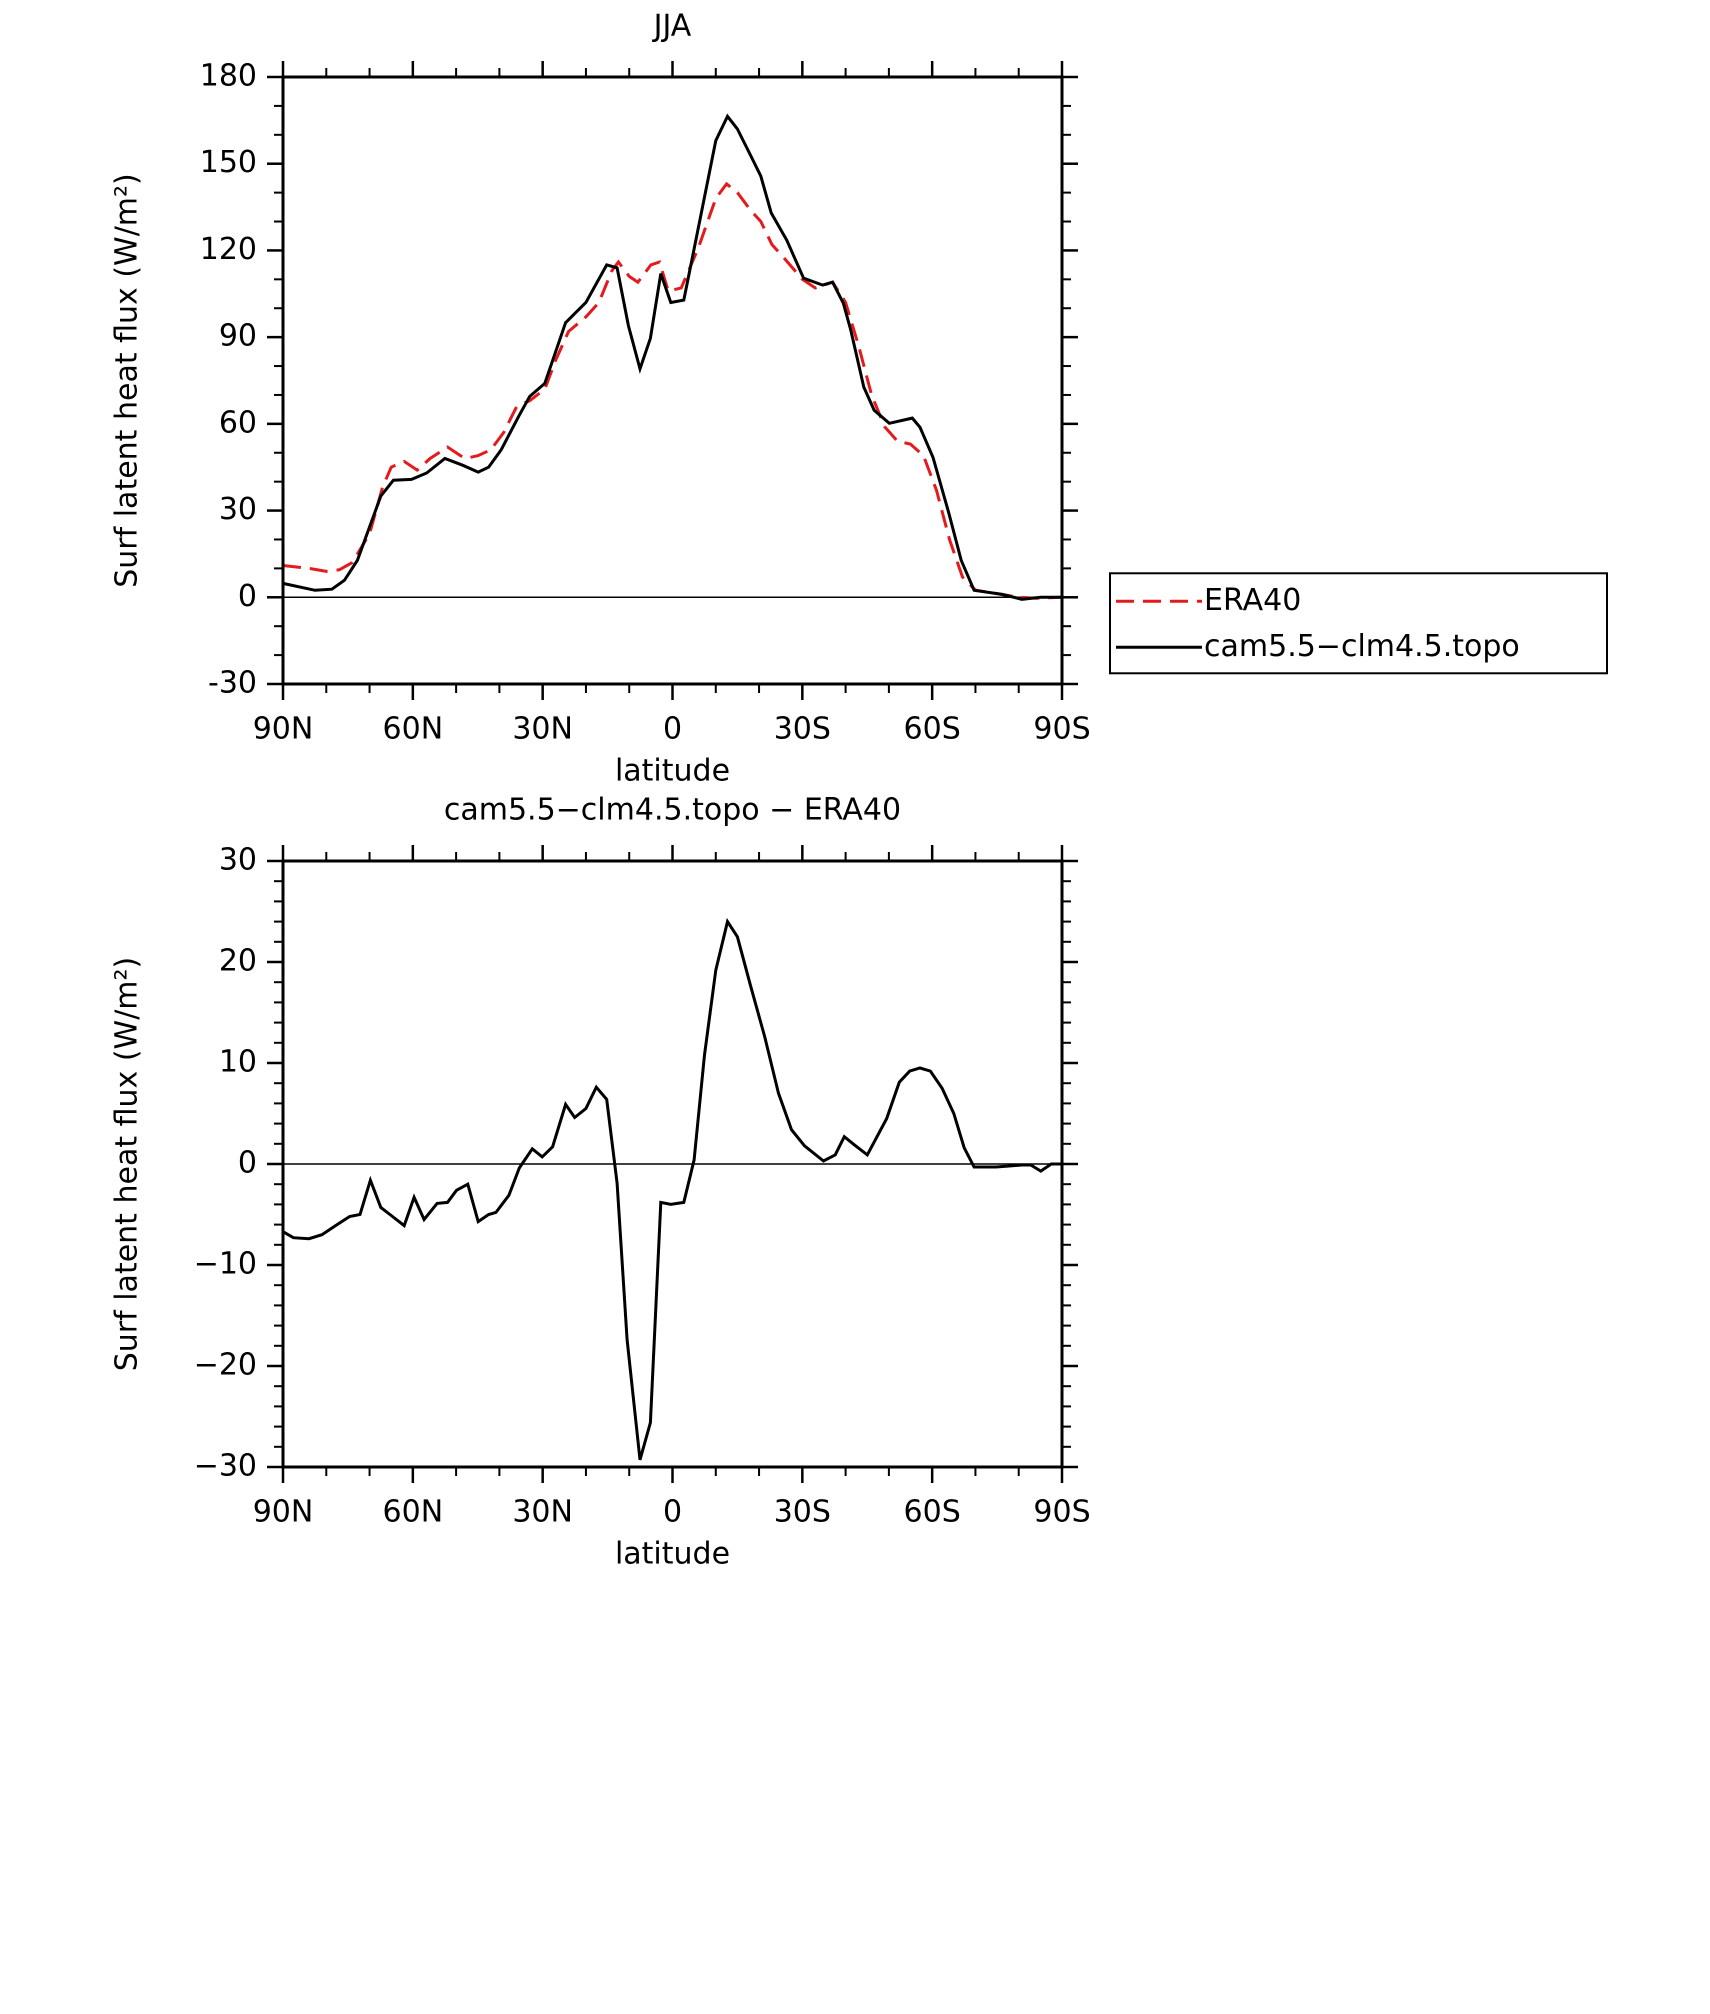  Describe the element at coordinates (232, 683) in the screenshot. I see `y-tick-label: -30` at that location.